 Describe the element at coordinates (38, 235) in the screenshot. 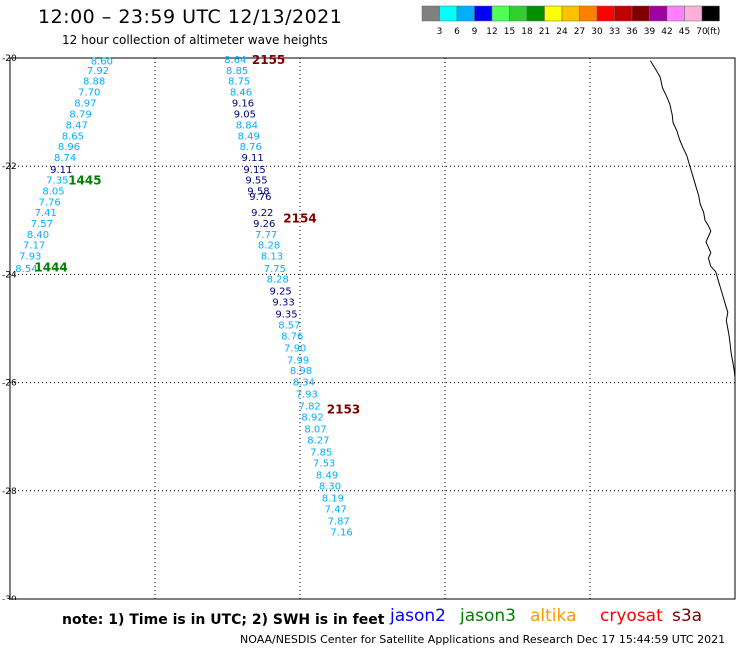

I see `wave-height-value: 8.40` at that location.